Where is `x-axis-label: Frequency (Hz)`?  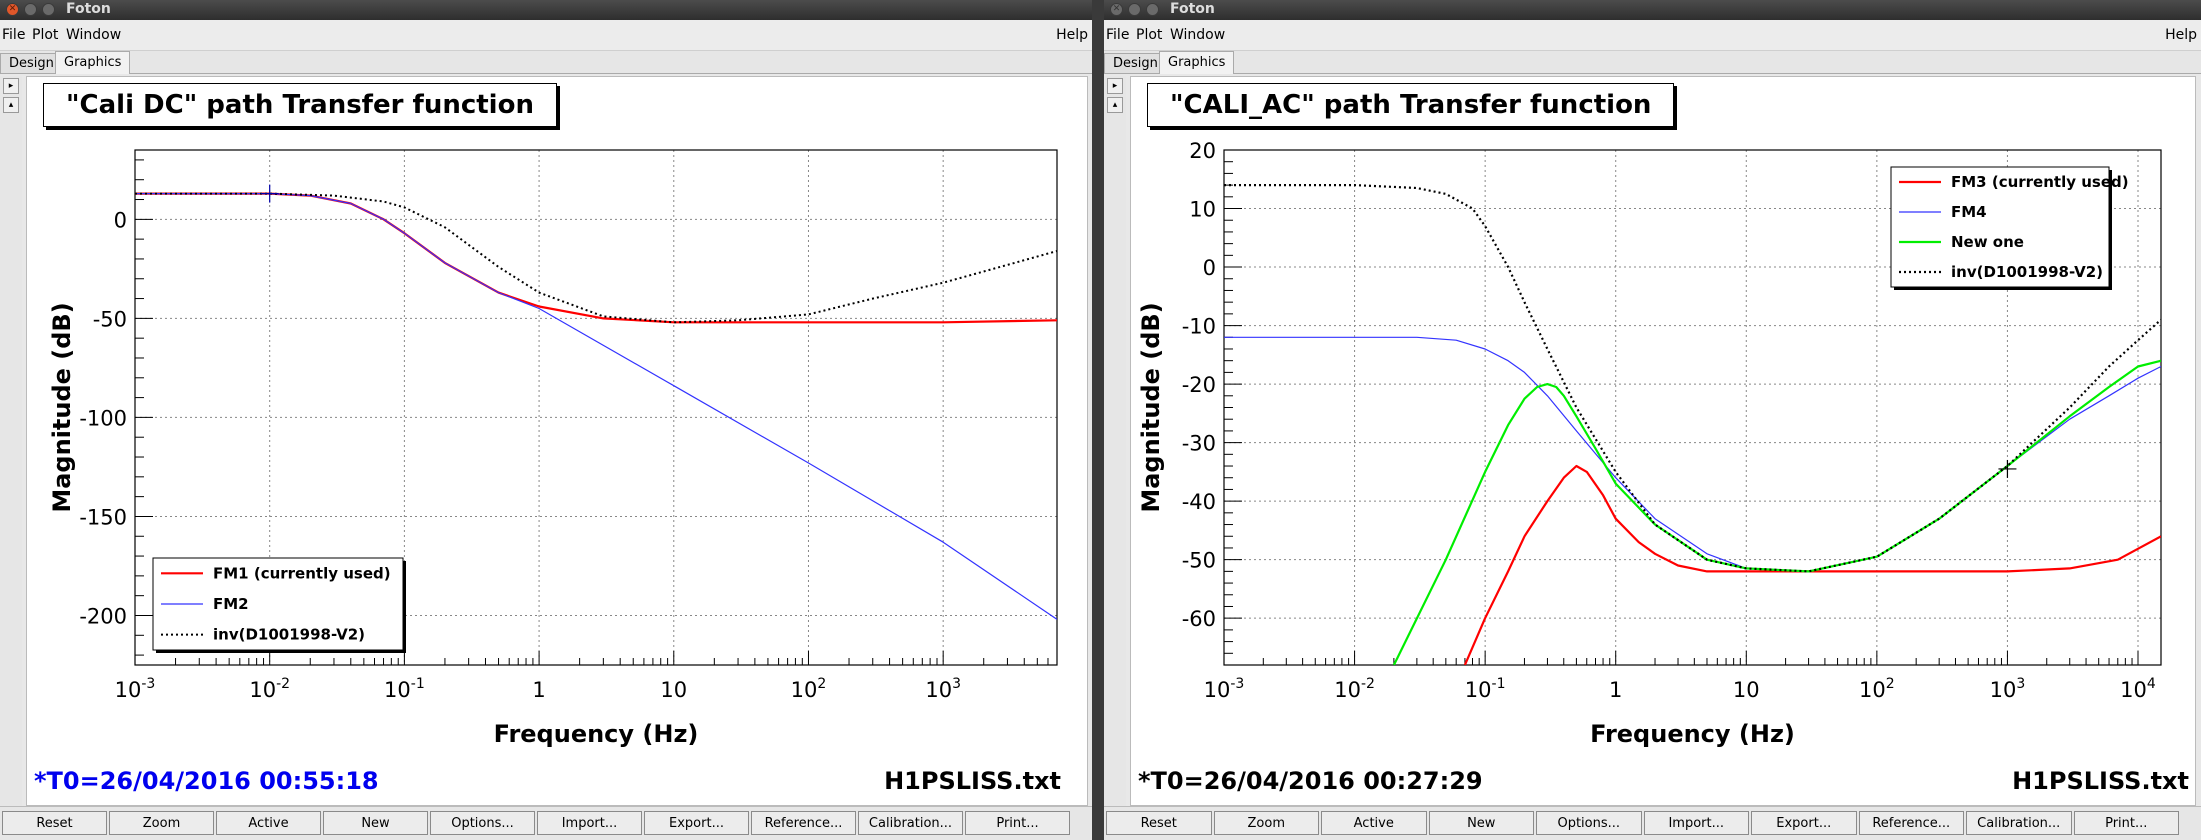 x-axis-label: Frequency (Hz) is located at coordinates (596, 734).